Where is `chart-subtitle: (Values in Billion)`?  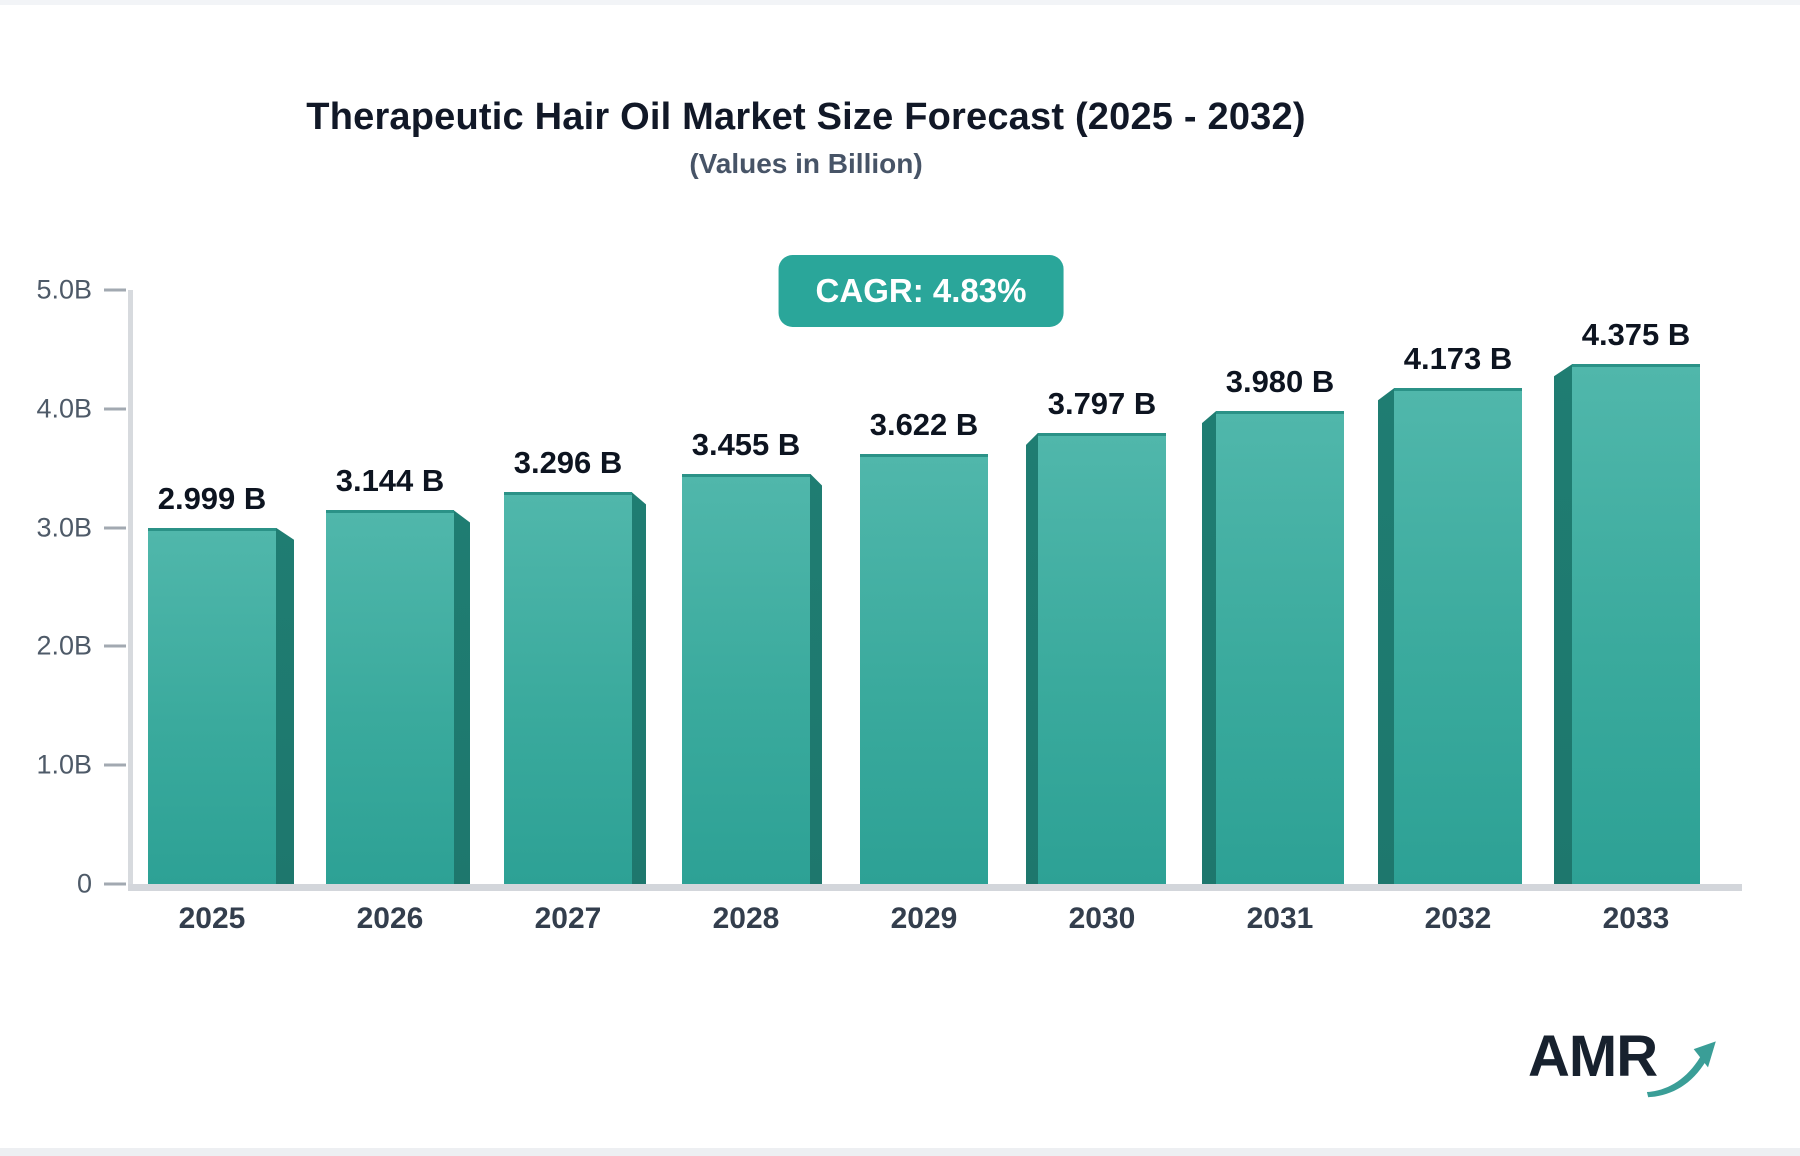
chart-subtitle: (Values in Billion) is located at coordinates (806, 163).